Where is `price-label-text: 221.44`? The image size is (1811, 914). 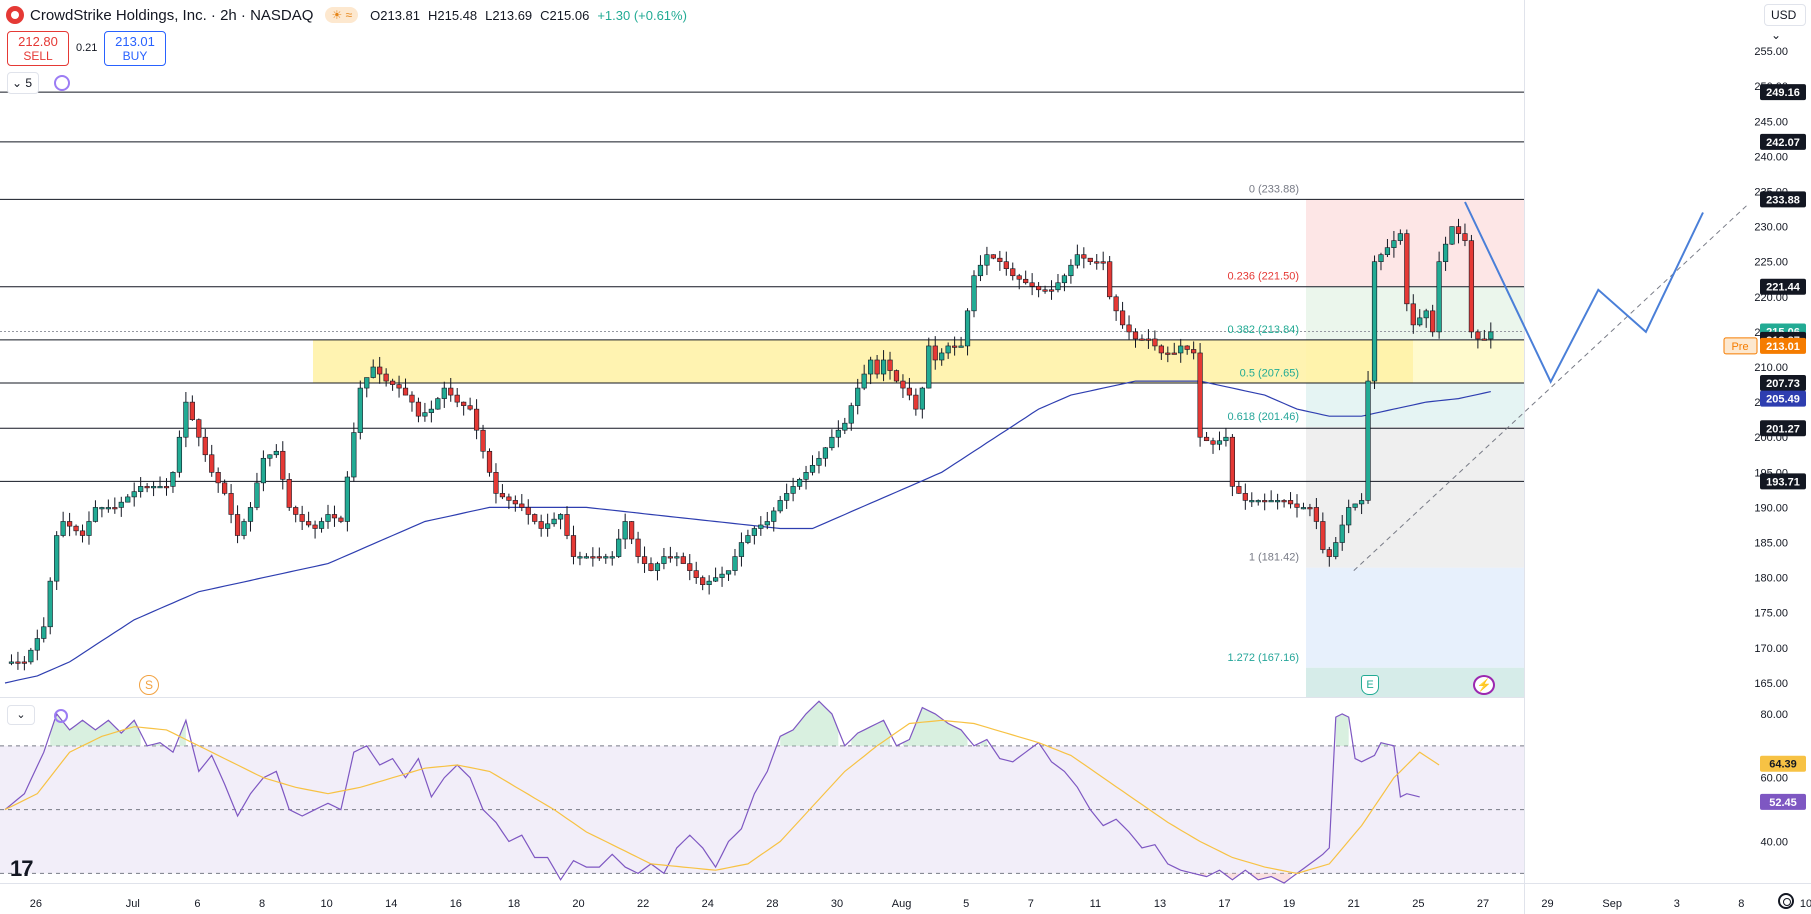 price-label-text: 221.44 is located at coordinates (1783, 288).